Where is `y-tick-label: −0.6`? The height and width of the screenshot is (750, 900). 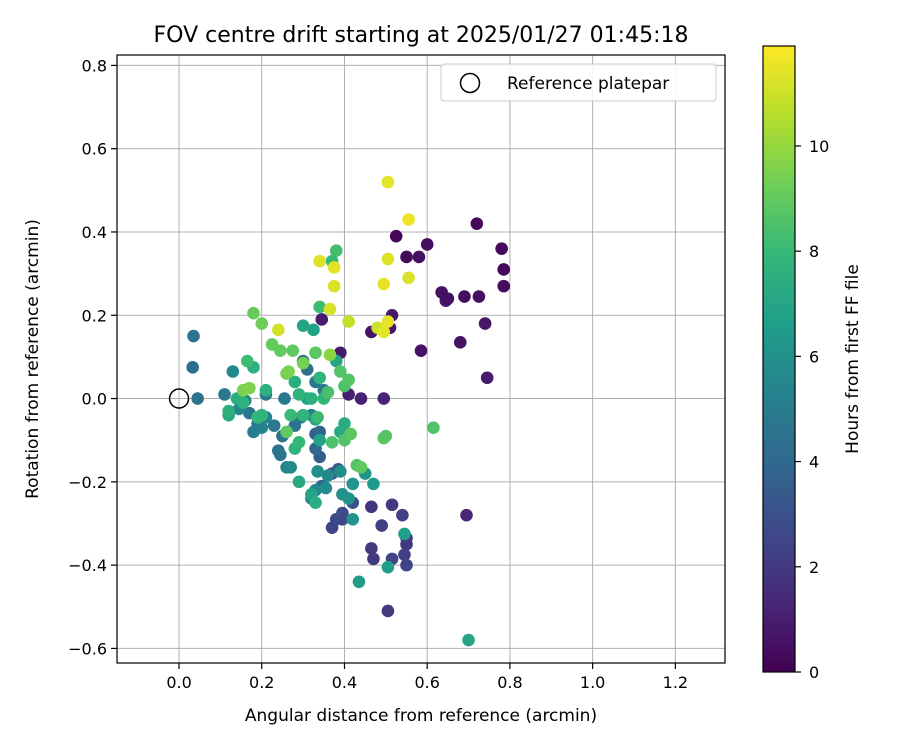
y-tick-label: −0.6 is located at coordinates (87, 648).